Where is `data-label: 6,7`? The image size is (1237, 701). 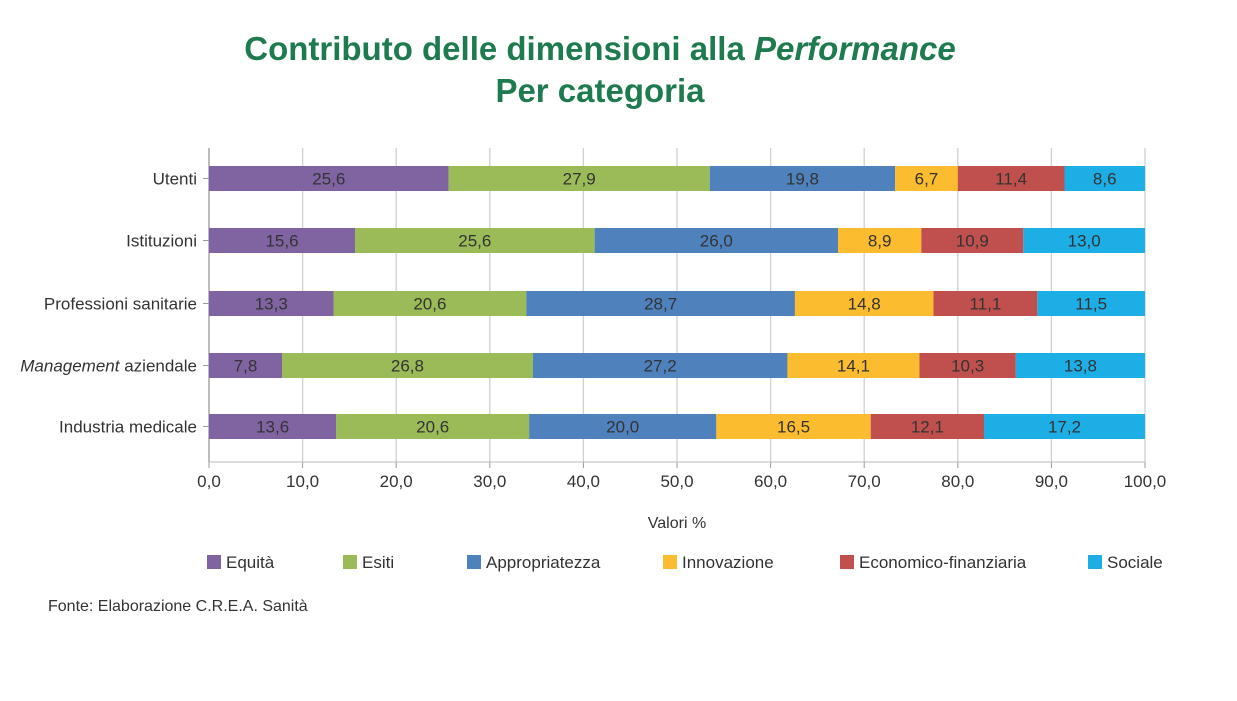 data-label: 6,7 is located at coordinates (927, 179).